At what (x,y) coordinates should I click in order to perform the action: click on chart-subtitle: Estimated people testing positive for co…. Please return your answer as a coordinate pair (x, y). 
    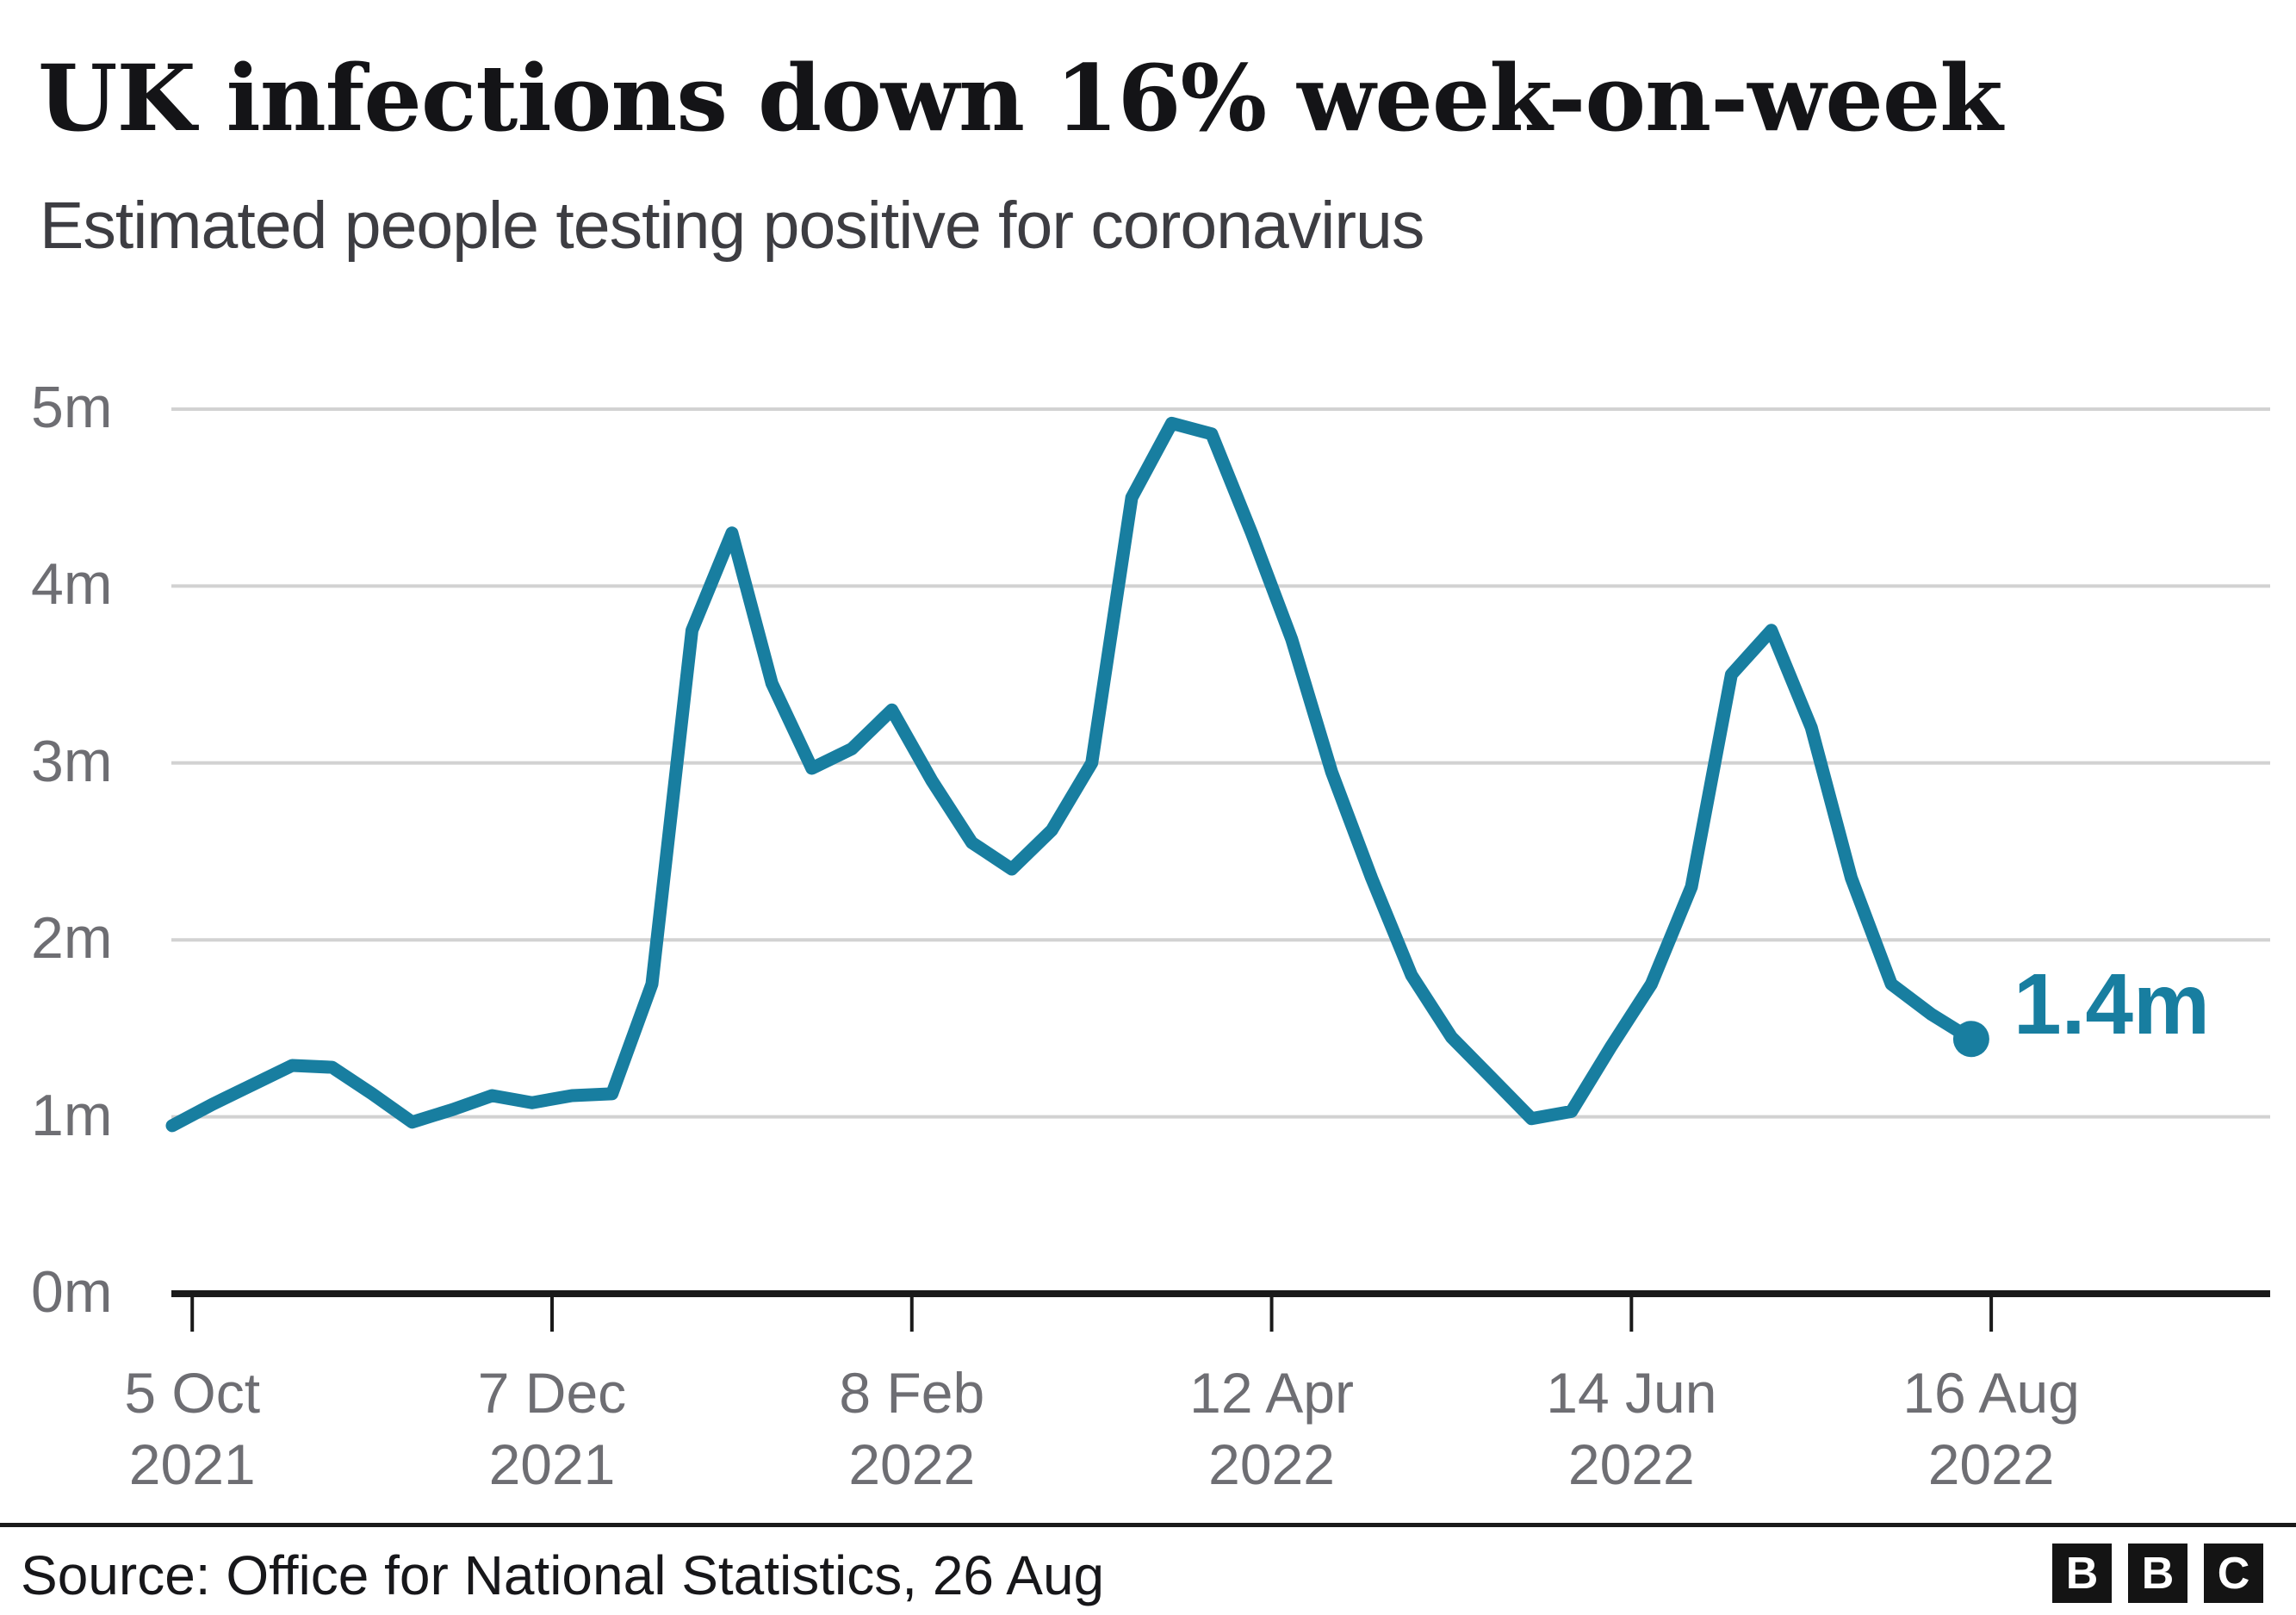
    Looking at the image, I should click on (732, 226).